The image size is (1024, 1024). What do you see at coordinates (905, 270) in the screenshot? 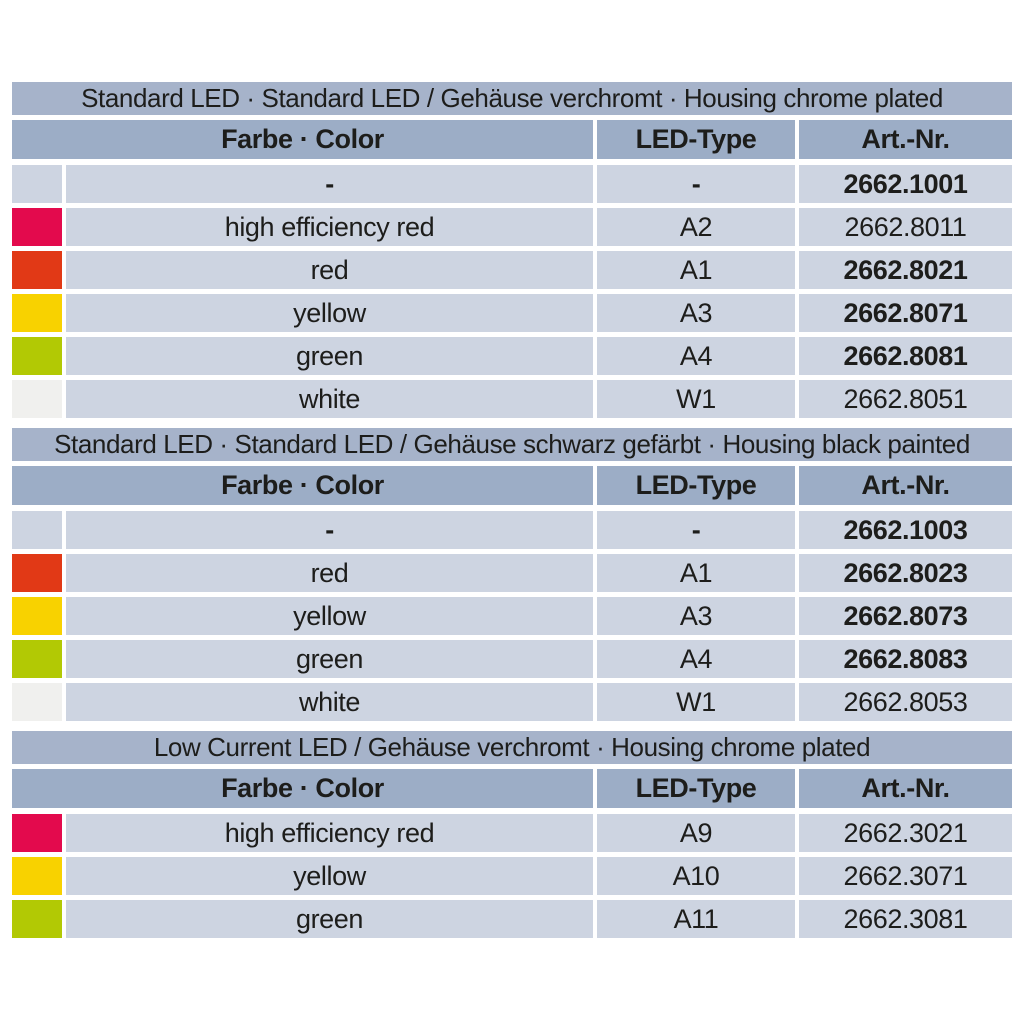
I see `art-nr-cell: 2662.8021` at bounding box center [905, 270].